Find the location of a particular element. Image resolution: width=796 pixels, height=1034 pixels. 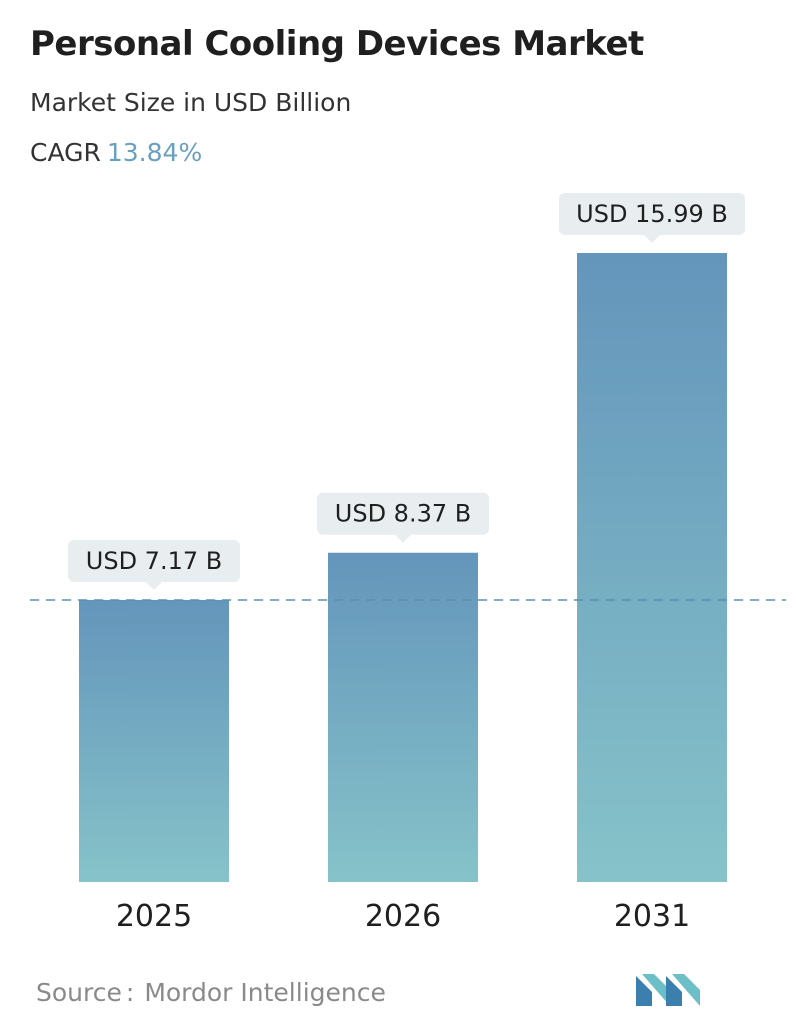

bar-2031 is located at coordinates (652, 567).